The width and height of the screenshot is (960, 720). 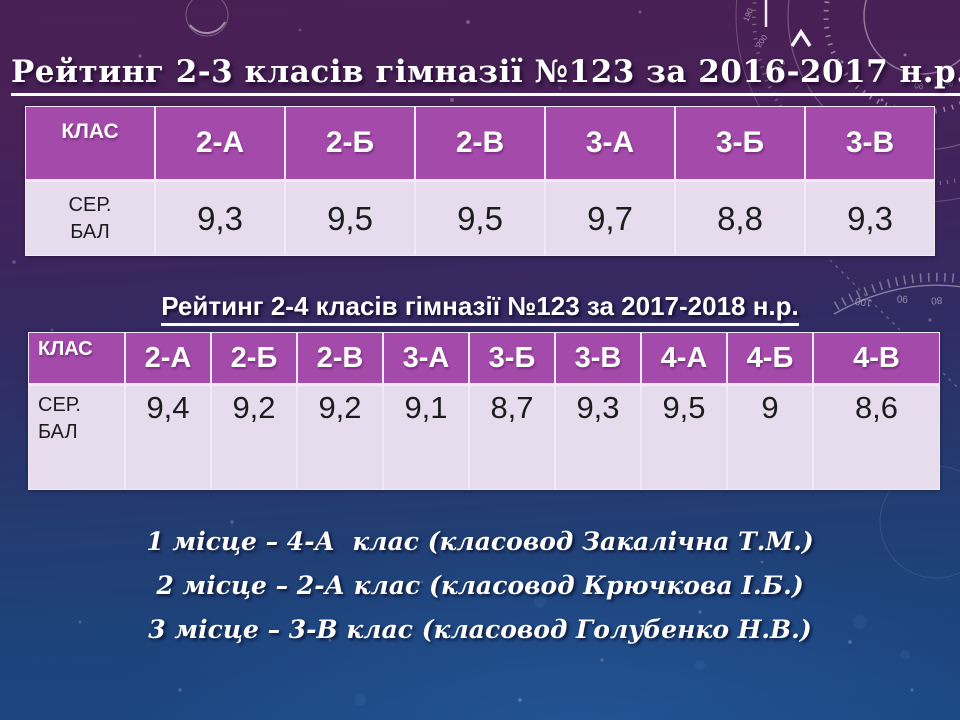 I want to click on table2-value-cell: 9,4, so click(x=168, y=437).